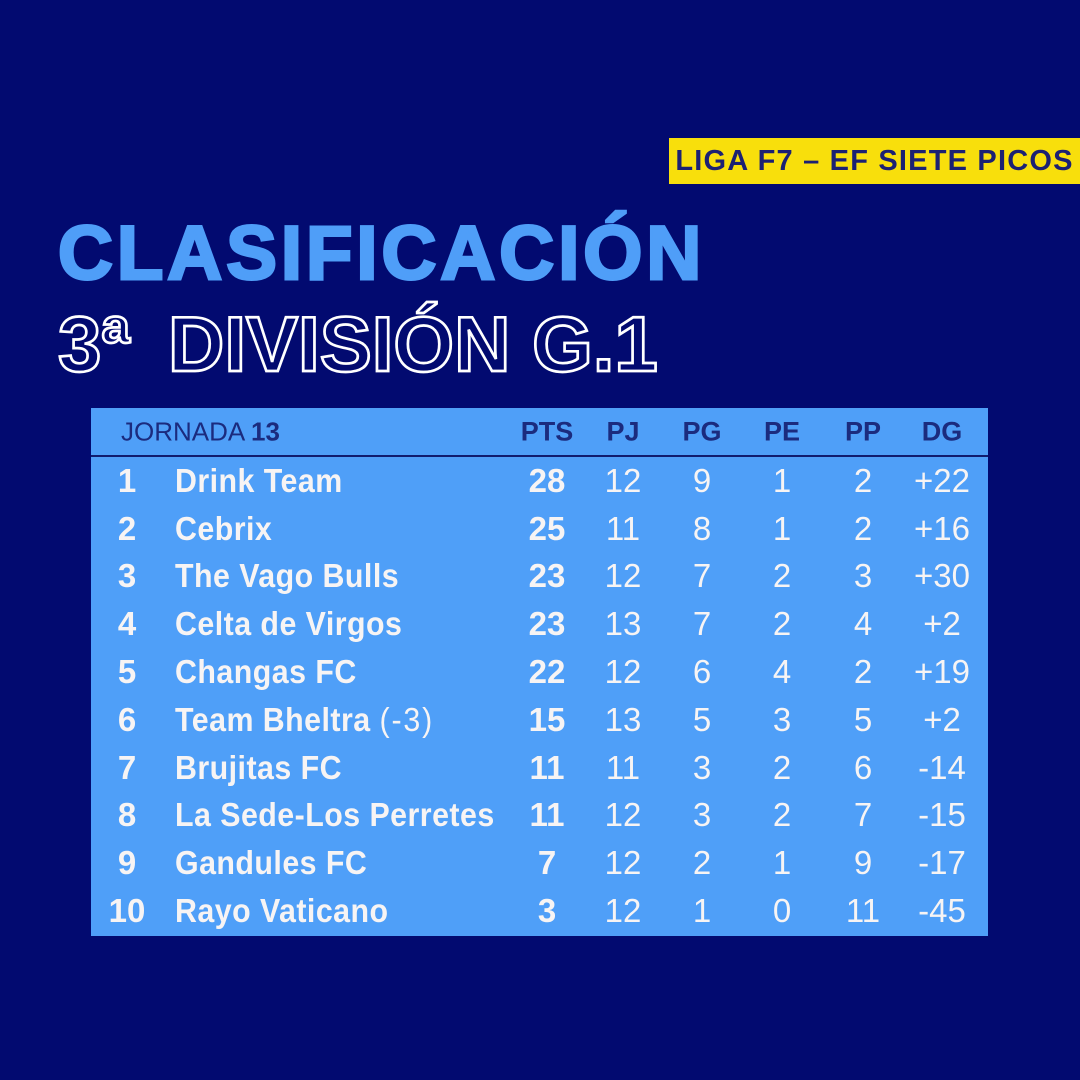 Image resolution: width=1080 pixels, height=1080 pixels. Describe the element at coordinates (94, 344) in the screenshot. I see `svg-text: 3ª` at that location.